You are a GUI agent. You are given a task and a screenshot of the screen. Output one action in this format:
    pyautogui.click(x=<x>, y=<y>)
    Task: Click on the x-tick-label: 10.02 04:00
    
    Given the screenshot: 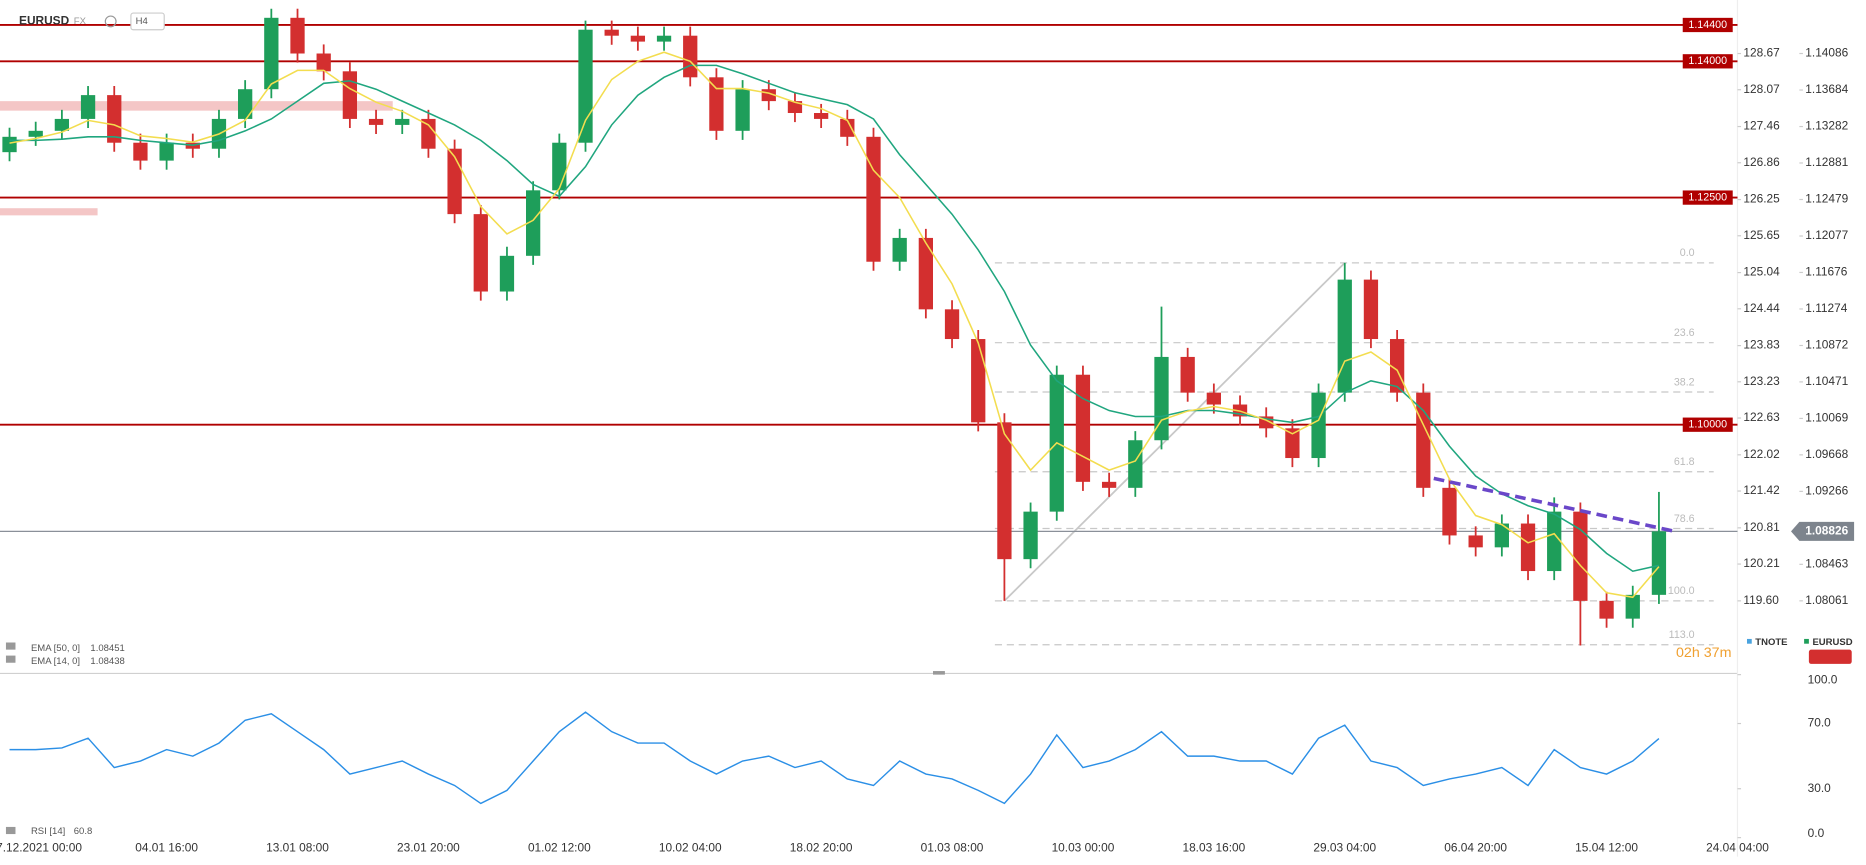 What is the action you would take?
    pyautogui.click(x=690, y=847)
    